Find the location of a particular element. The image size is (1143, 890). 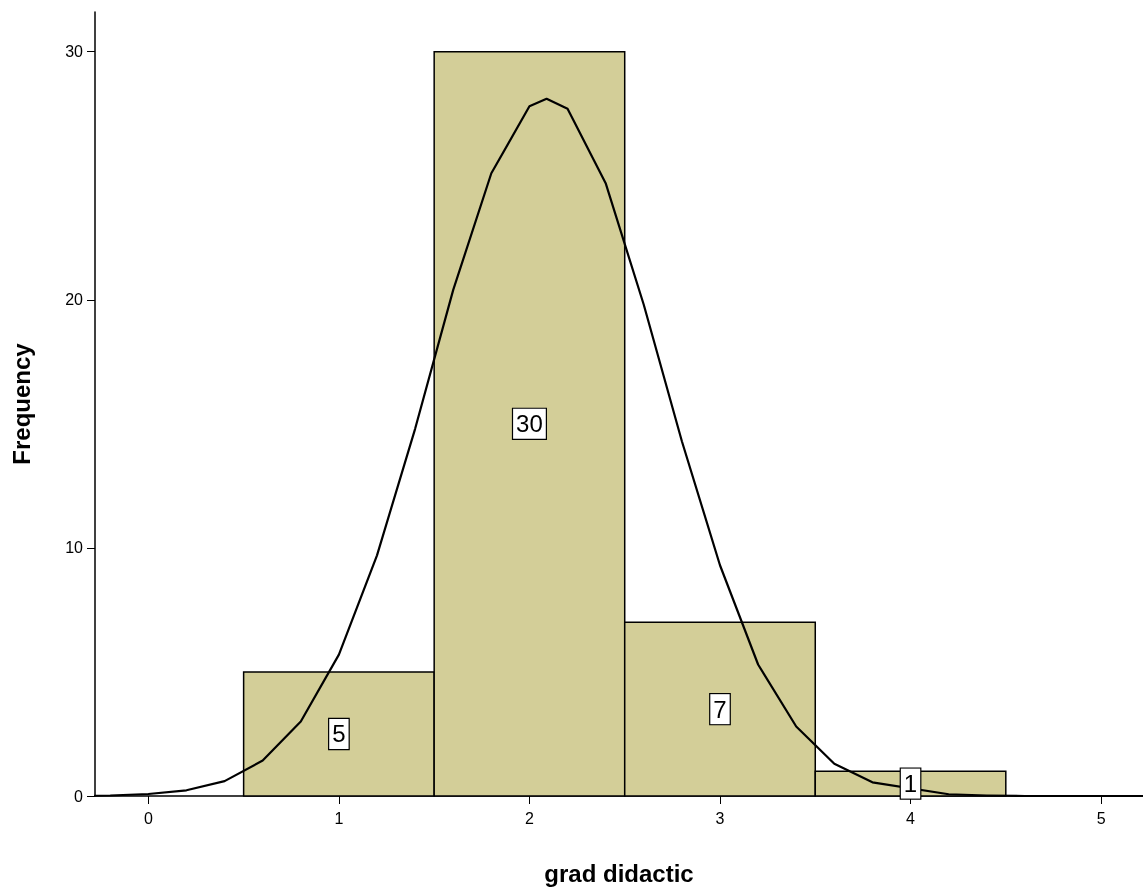

x-tick-label: 1 is located at coordinates (339, 818).